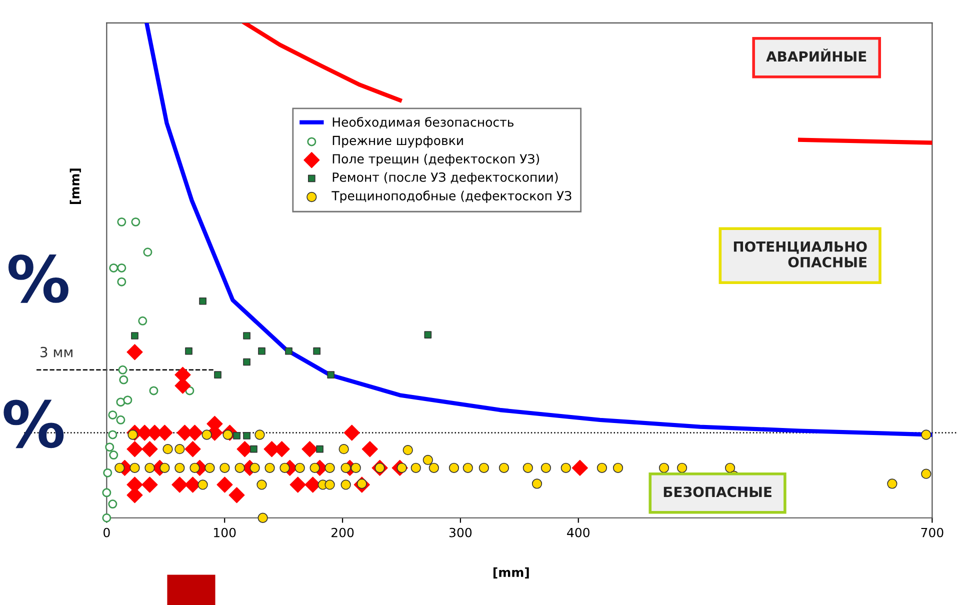 The image size is (961, 605). I want to click on legend-label: Необходимая безопасность, so click(423, 122).